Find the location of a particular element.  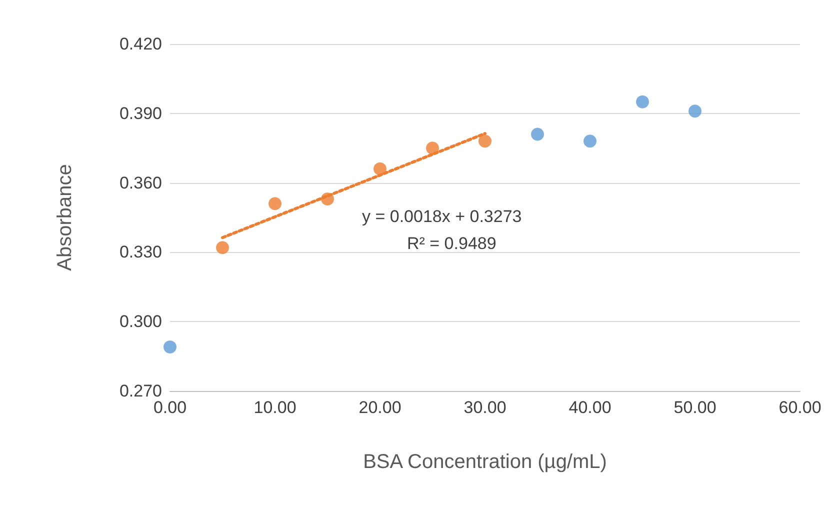

annotation: y = 0.0018x + 0.3273 is located at coordinates (442, 216).